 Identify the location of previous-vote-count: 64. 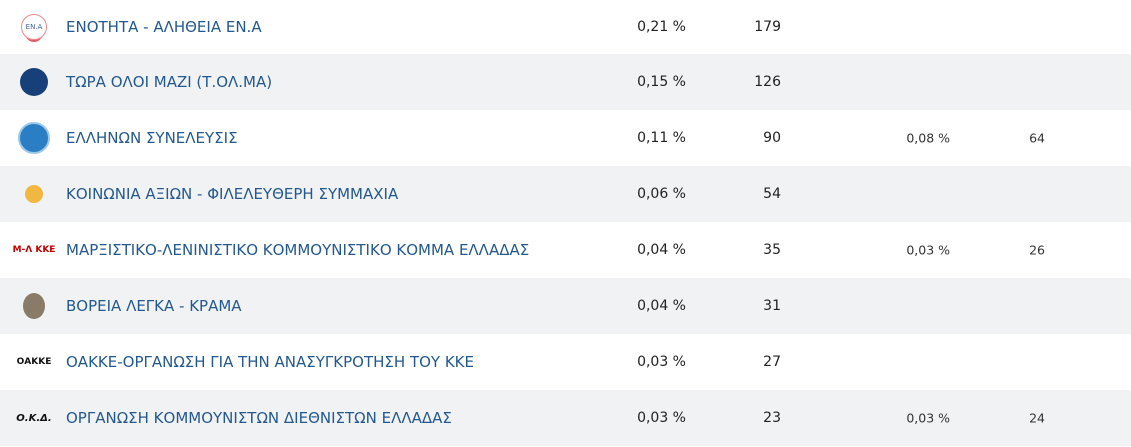
(1037, 138).